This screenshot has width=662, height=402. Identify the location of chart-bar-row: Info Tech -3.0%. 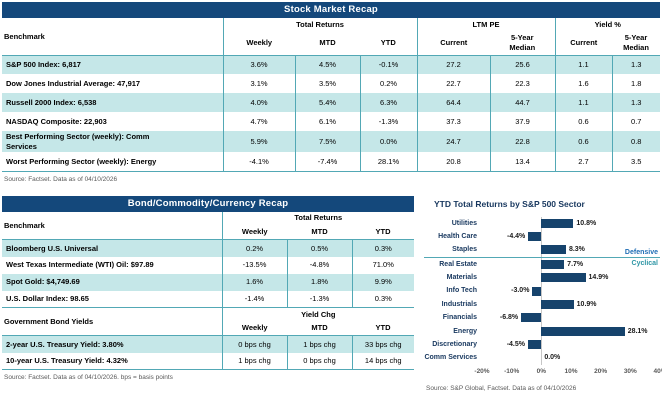
(542, 290).